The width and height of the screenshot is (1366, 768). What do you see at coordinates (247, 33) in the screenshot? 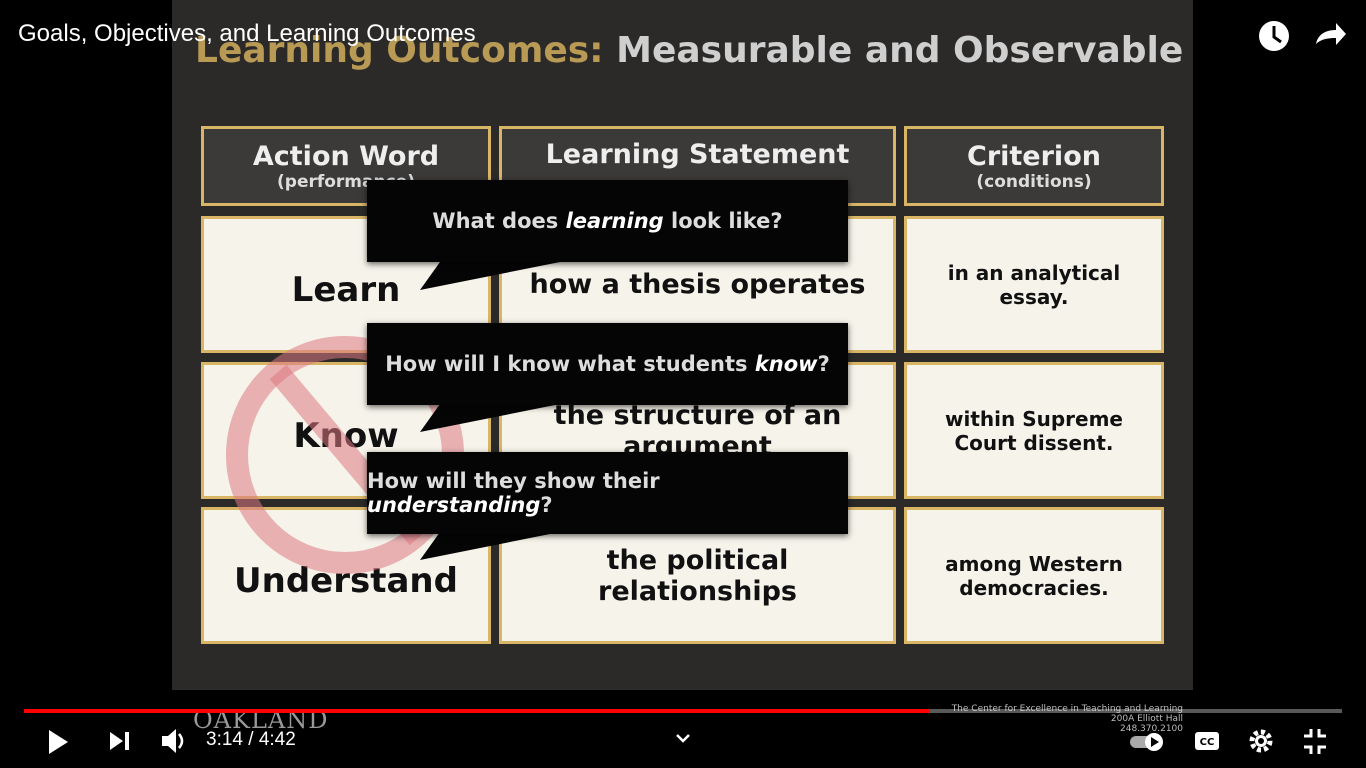
I see `video-title: Goals, Objectives, and Learning Outcomes` at bounding box center [247, 33].